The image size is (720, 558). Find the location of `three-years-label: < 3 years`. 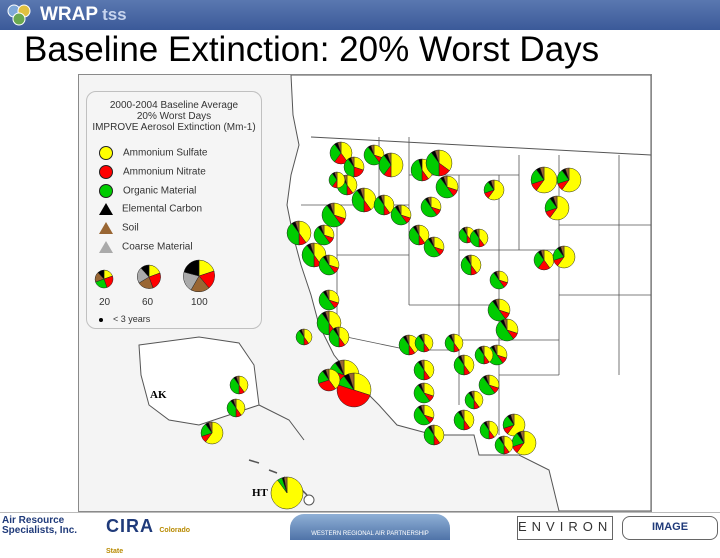

three-years-label: < 3 years is located at coordinates (132, 319).